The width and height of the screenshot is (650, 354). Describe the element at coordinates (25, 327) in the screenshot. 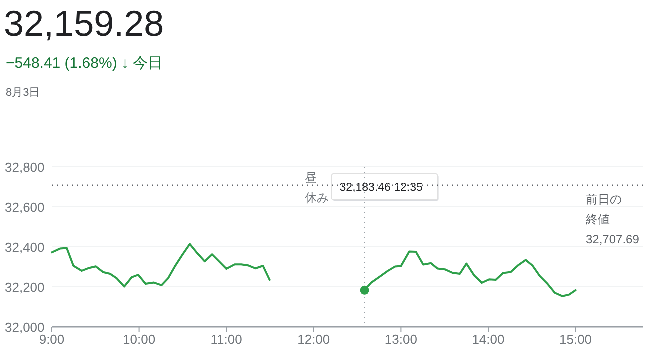

I see `y-tick-label: 32,000` at that location.